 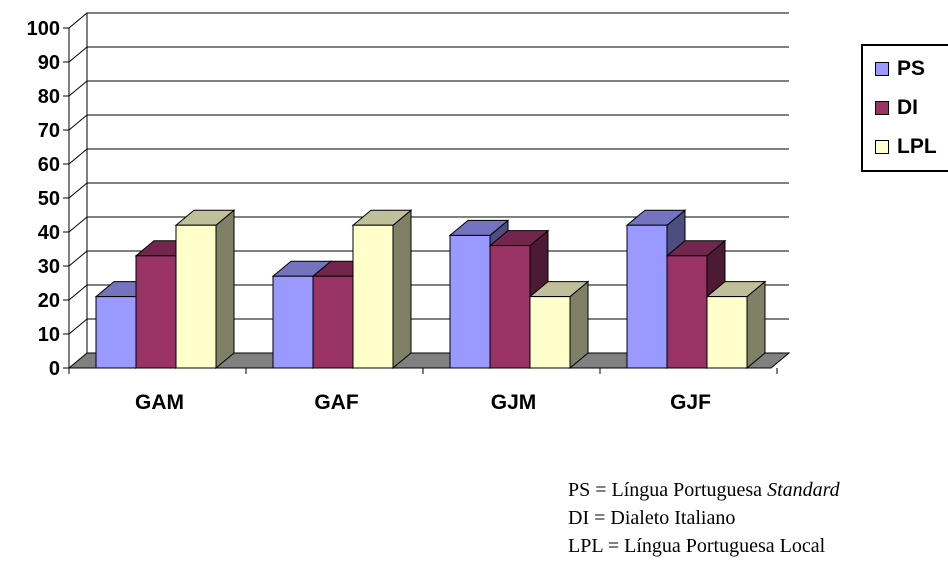 I want to click on y-tick-label-70: 70, so click(x=49, y=131).